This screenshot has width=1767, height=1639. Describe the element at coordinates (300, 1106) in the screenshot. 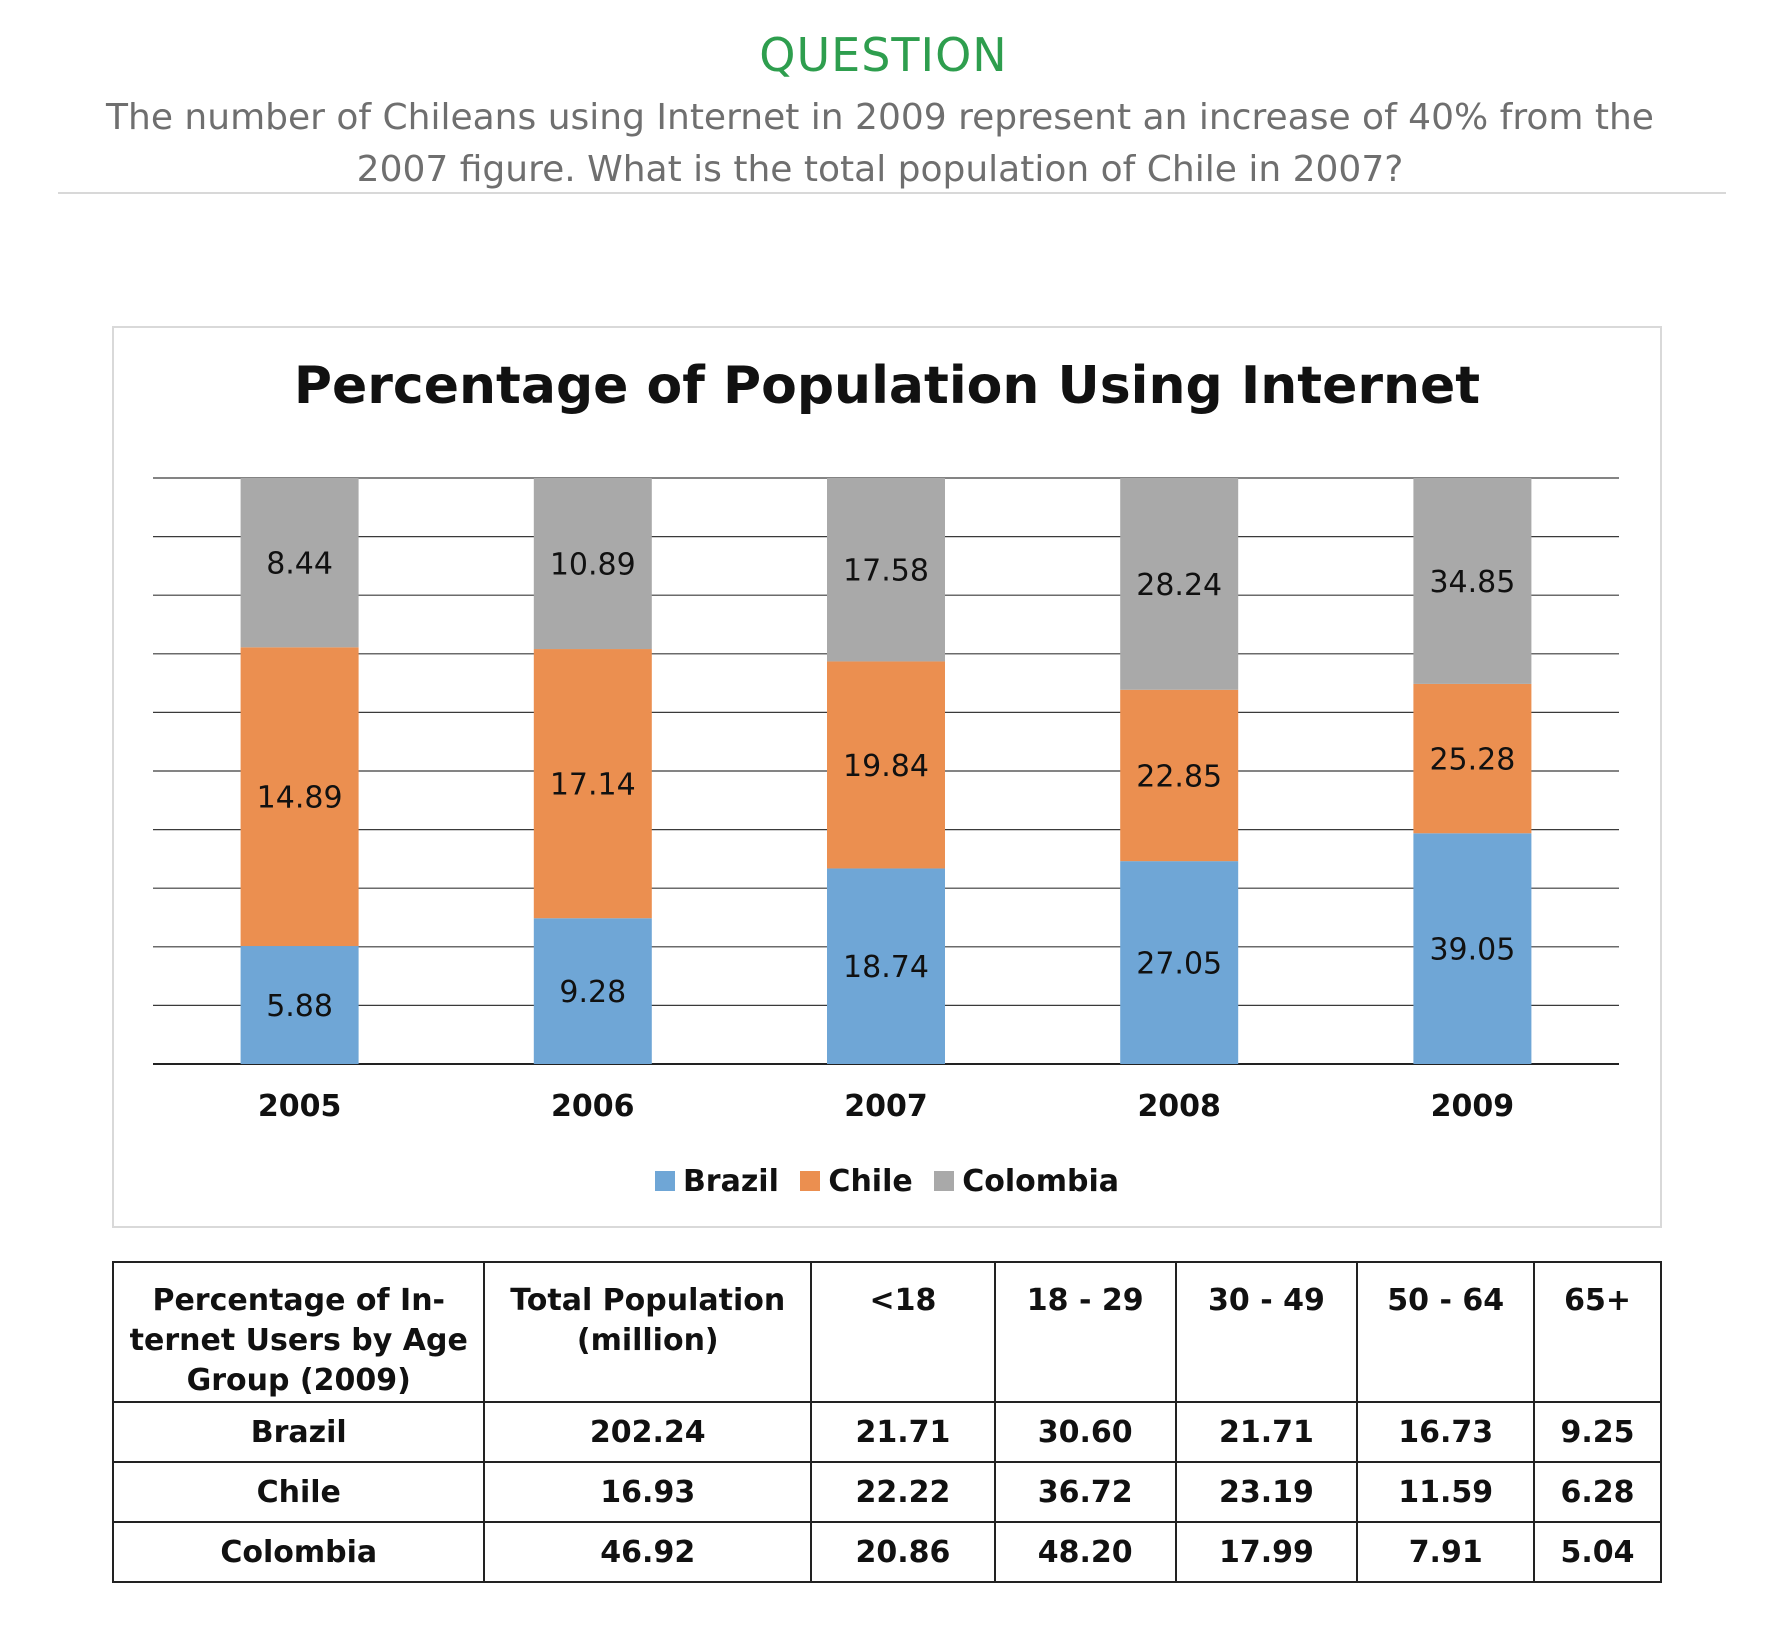

I see `x-tick-label: 2005` at that location.